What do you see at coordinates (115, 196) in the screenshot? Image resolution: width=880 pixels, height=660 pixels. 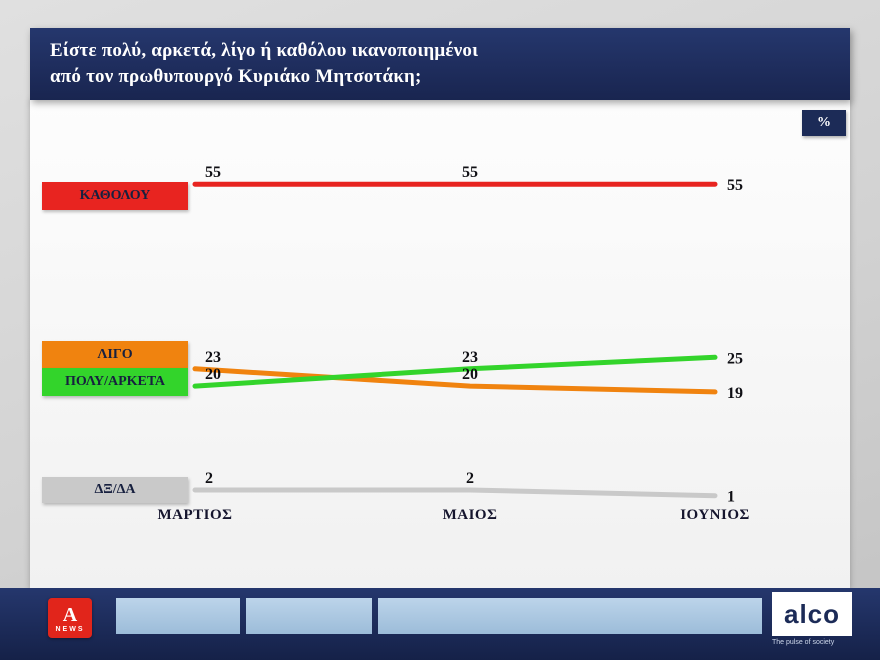 I see `series-label-box-1: ΚΑΘΟΛΟΥ` at bounding box center [115, 196].